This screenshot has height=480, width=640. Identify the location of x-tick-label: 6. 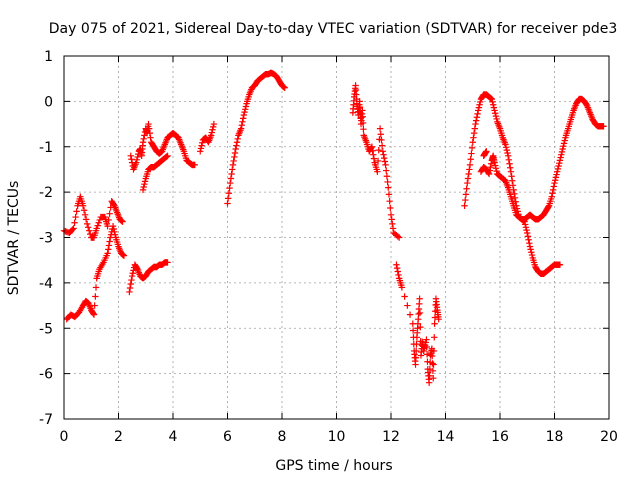
(227, 437).